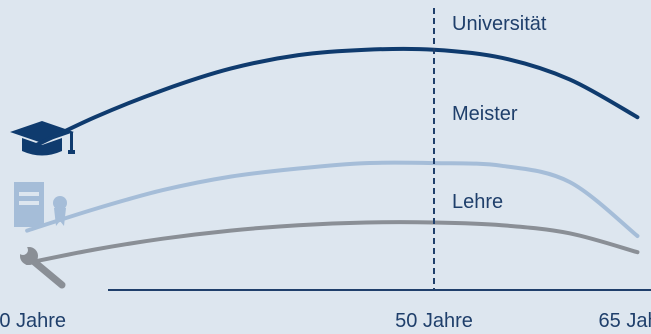  Describe the element at coordinates (332, 242) in the screenshot. I see `series-line-lehre` at that location.